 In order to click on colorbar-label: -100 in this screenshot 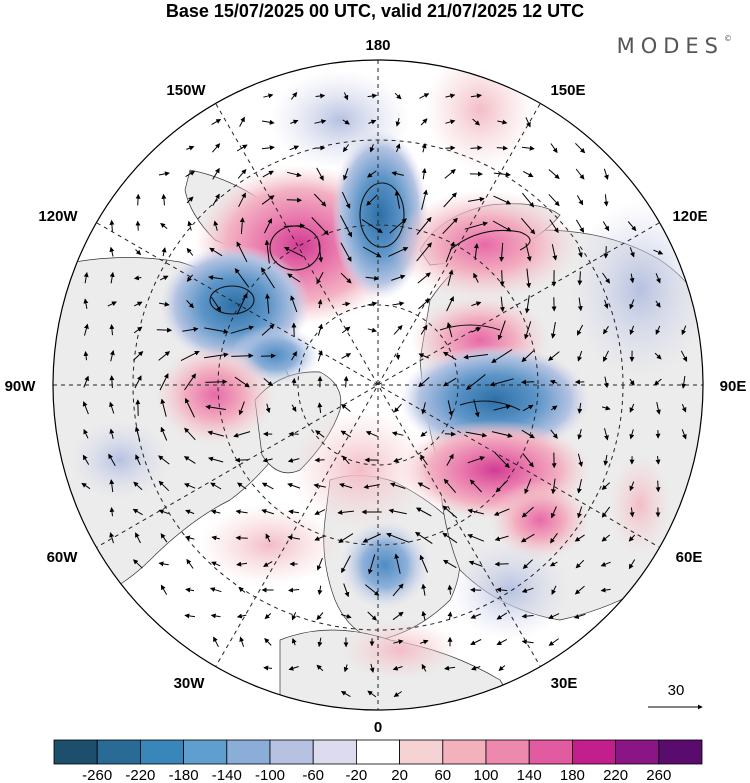, I will do `click(270, 775)`.